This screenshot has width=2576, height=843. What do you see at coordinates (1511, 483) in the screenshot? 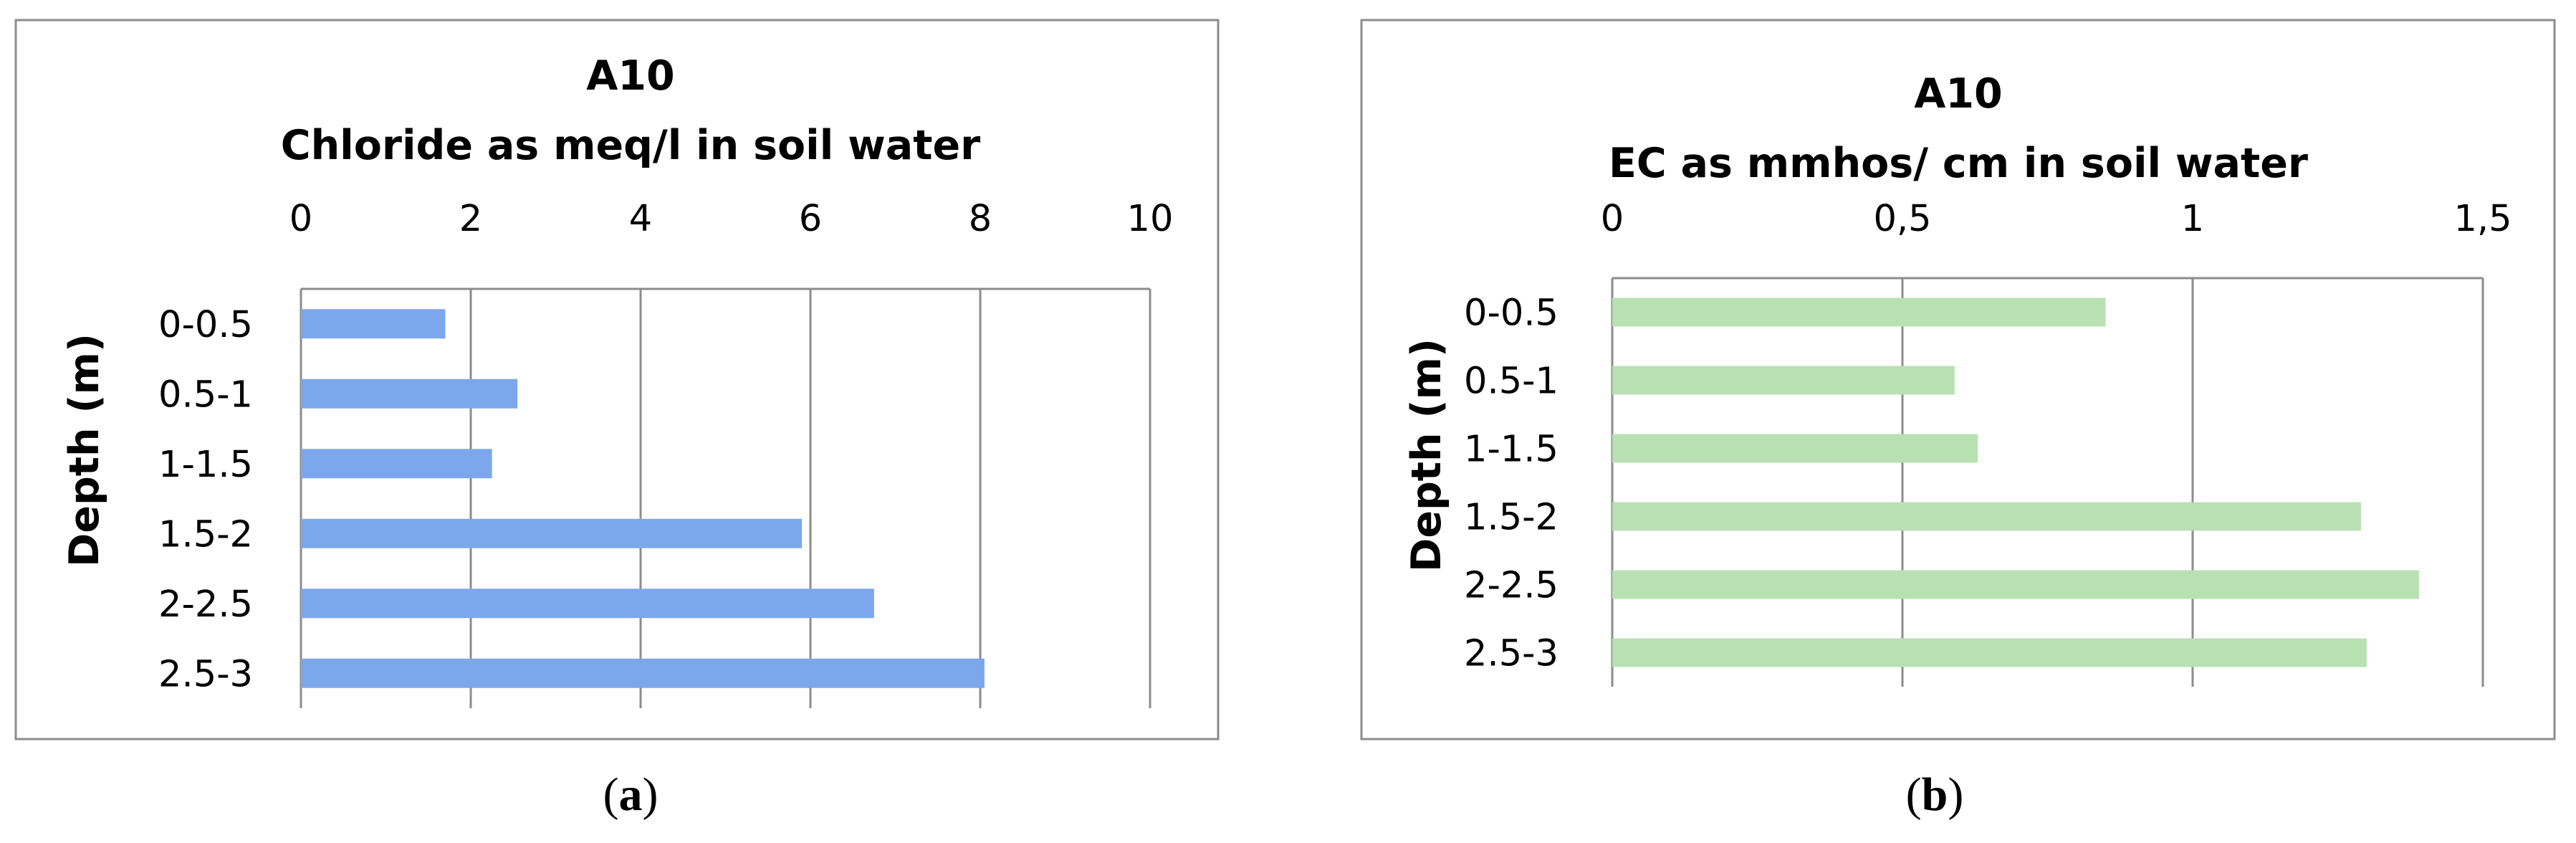
I see `chart-b-category-labels: 0-0.5 0.5-1 1-1.5 1.5-2 2-2.5 2.5-3` at bounding box center [1511, 483].